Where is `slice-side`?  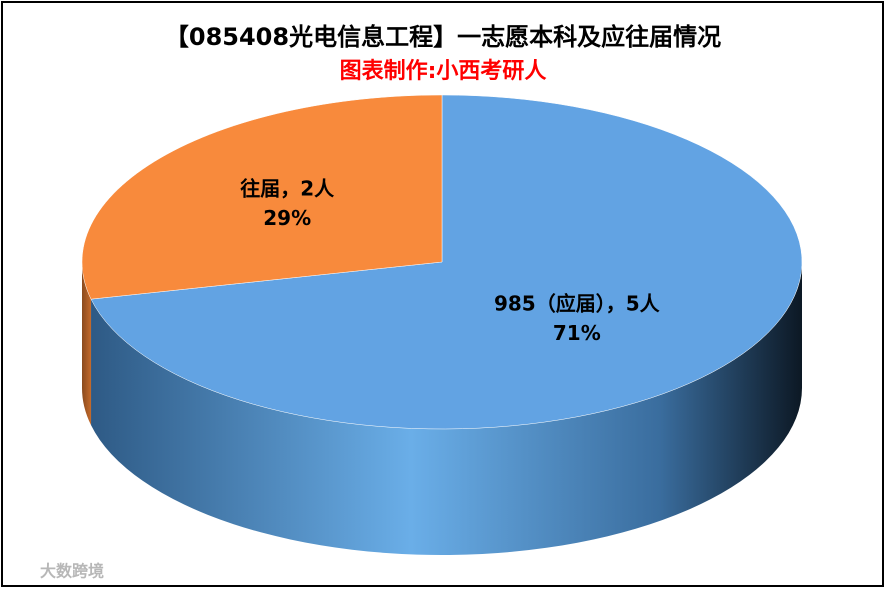
slice-side is located at coordinates (87, 344).